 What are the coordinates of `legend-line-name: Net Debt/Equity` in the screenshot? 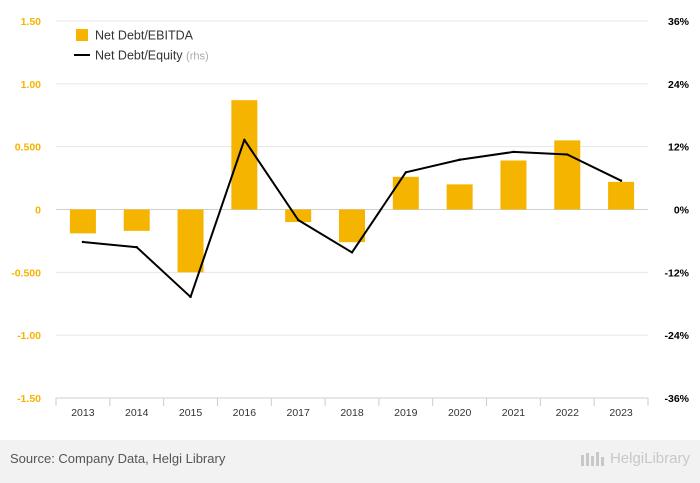 It's located at (139, 56).